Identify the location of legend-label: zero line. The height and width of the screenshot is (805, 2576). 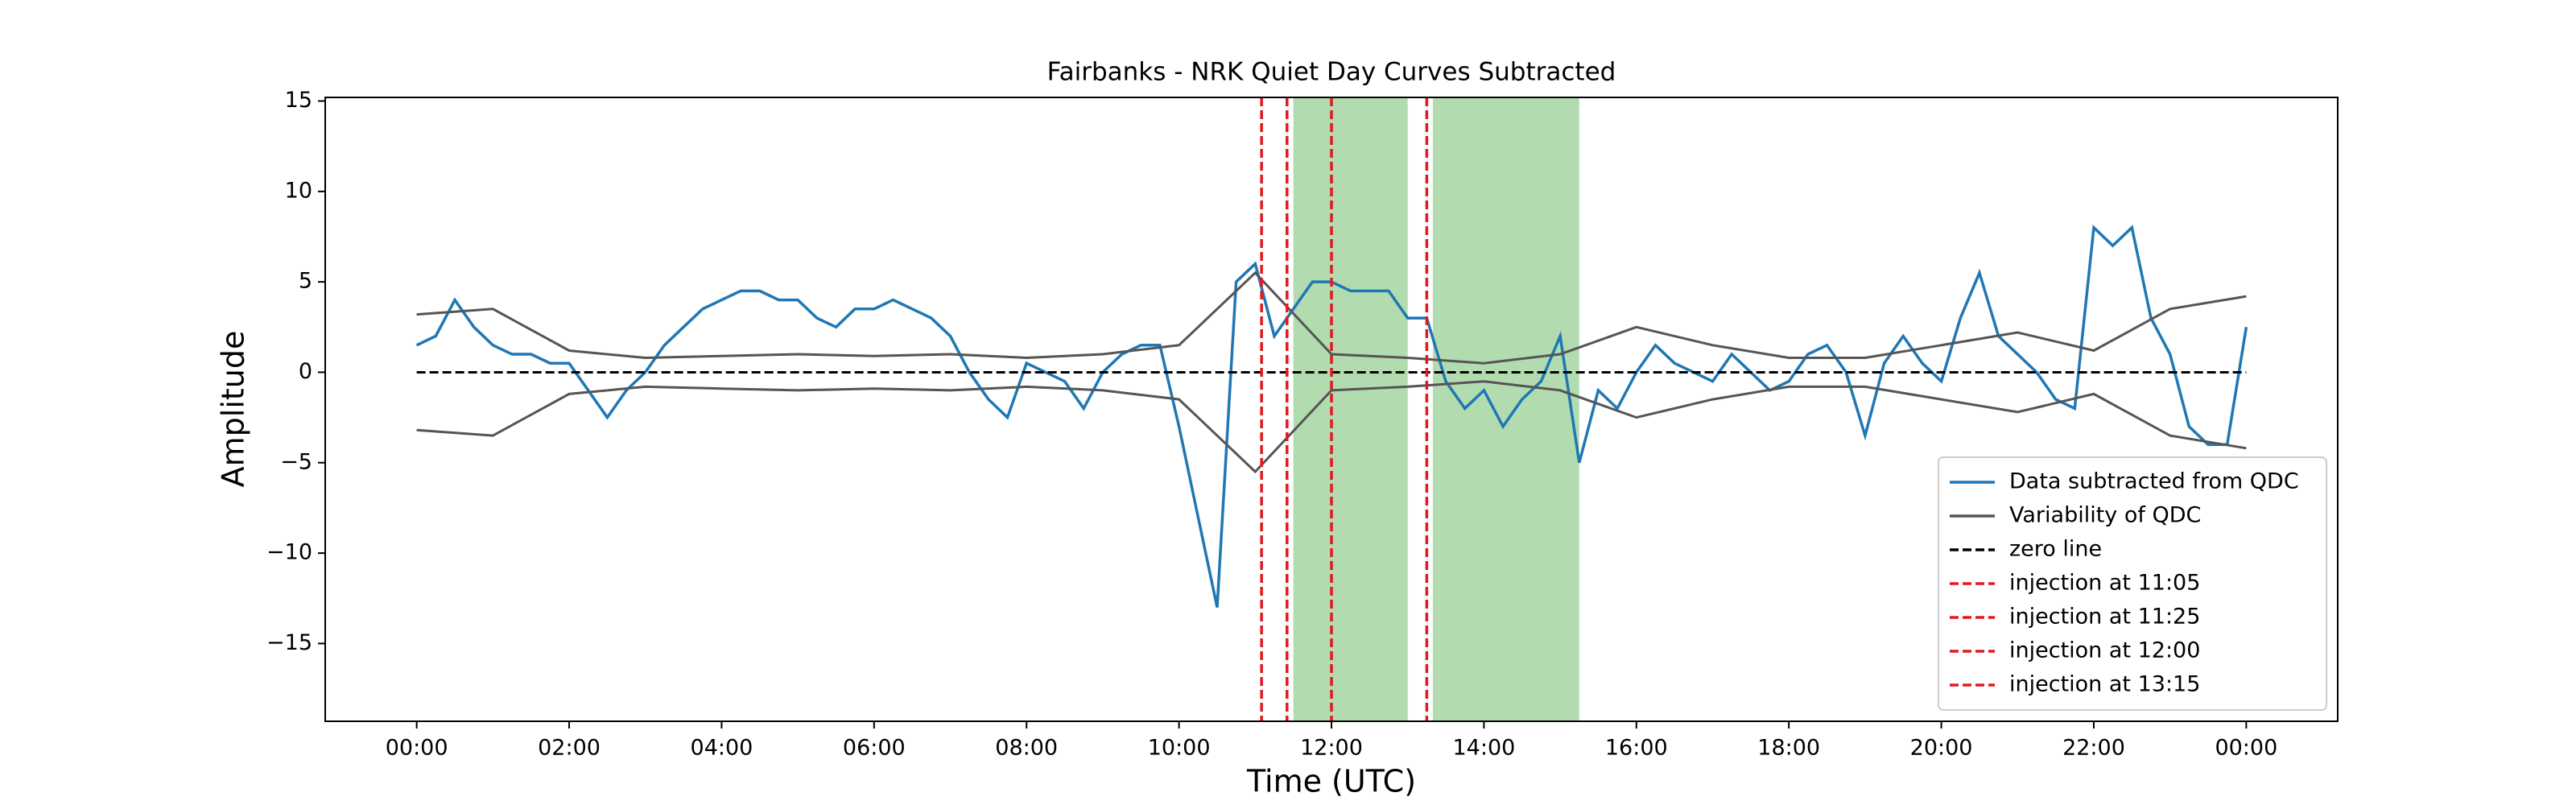
(2055, 549).